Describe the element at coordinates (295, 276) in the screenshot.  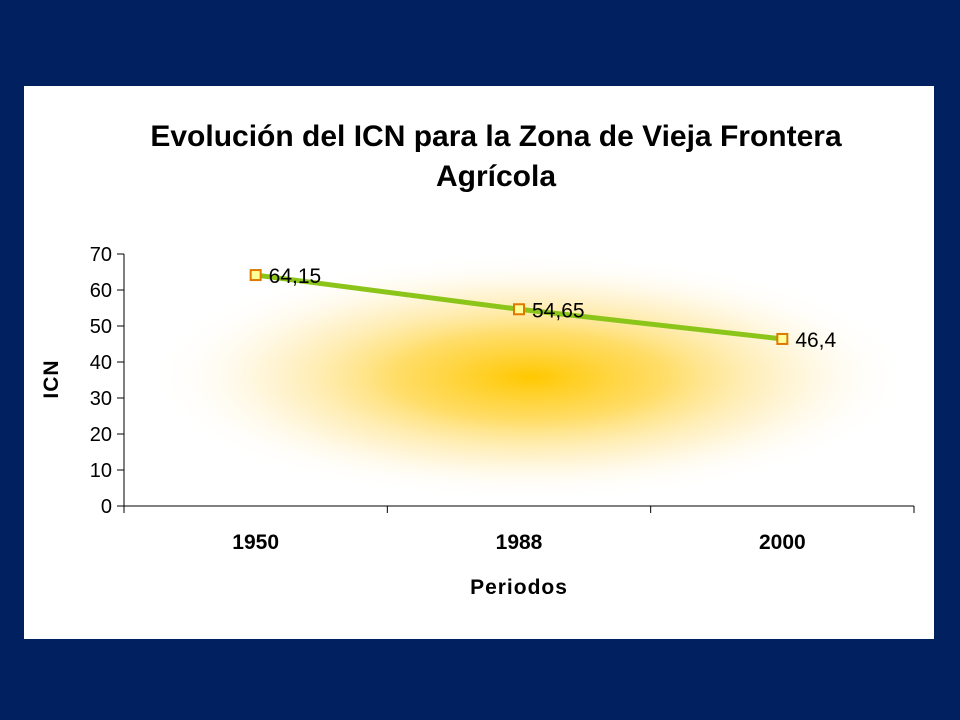
I see `data-label: 64,15` at that location.